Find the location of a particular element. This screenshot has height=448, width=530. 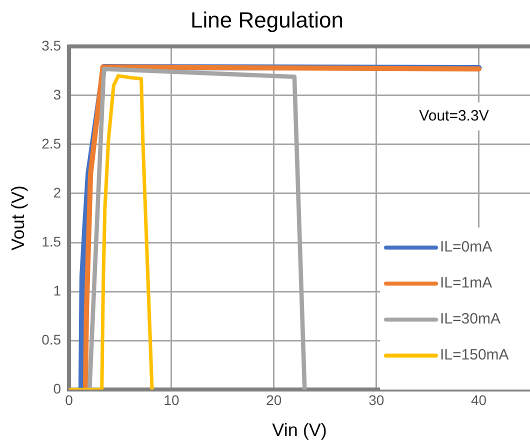

chart-title: Line Regulation is located at coordinates (267, 19).